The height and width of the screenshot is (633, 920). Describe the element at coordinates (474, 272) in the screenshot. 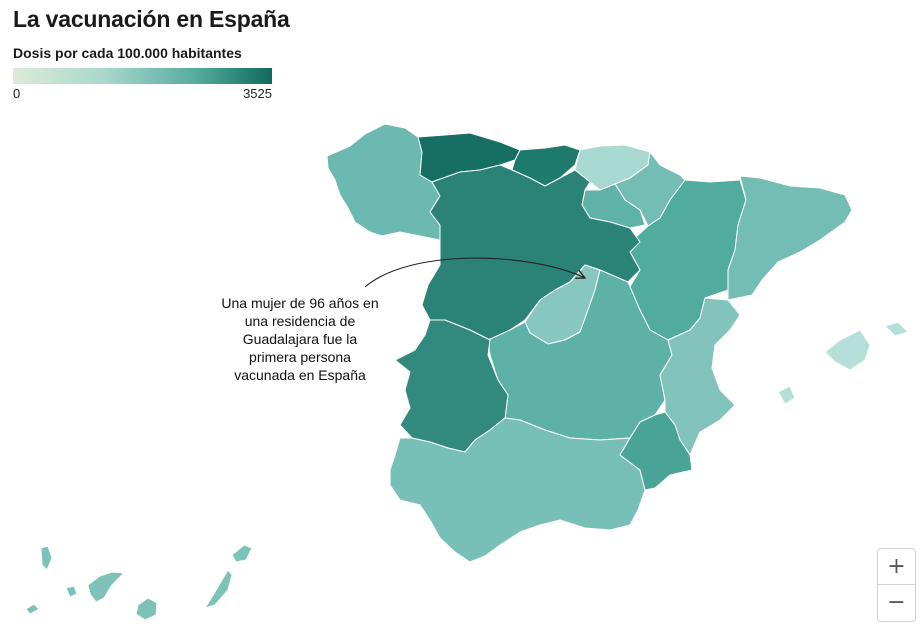

I see `annotation-arrow` at that location.